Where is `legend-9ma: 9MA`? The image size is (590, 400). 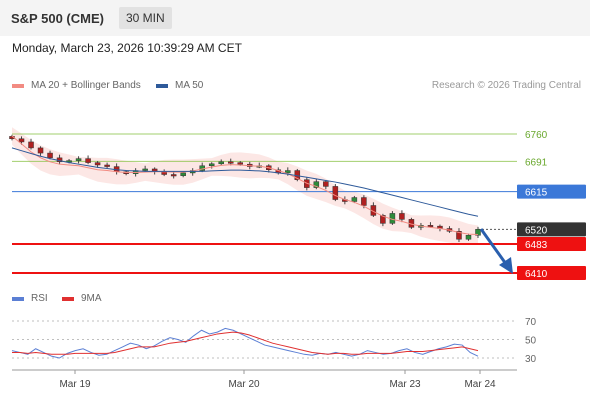
legend-9ma: 9MA is located at coordinates (82, 298).